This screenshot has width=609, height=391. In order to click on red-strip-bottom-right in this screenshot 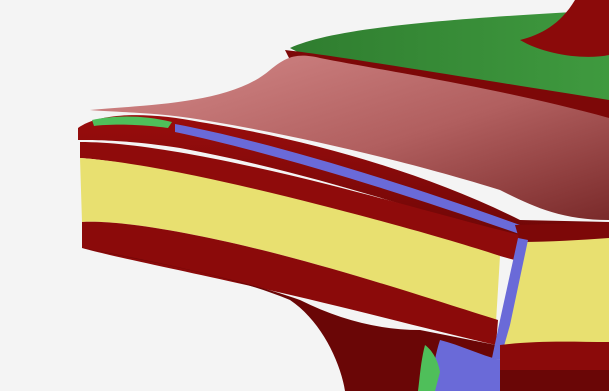, I will do `click(554, 355)`.